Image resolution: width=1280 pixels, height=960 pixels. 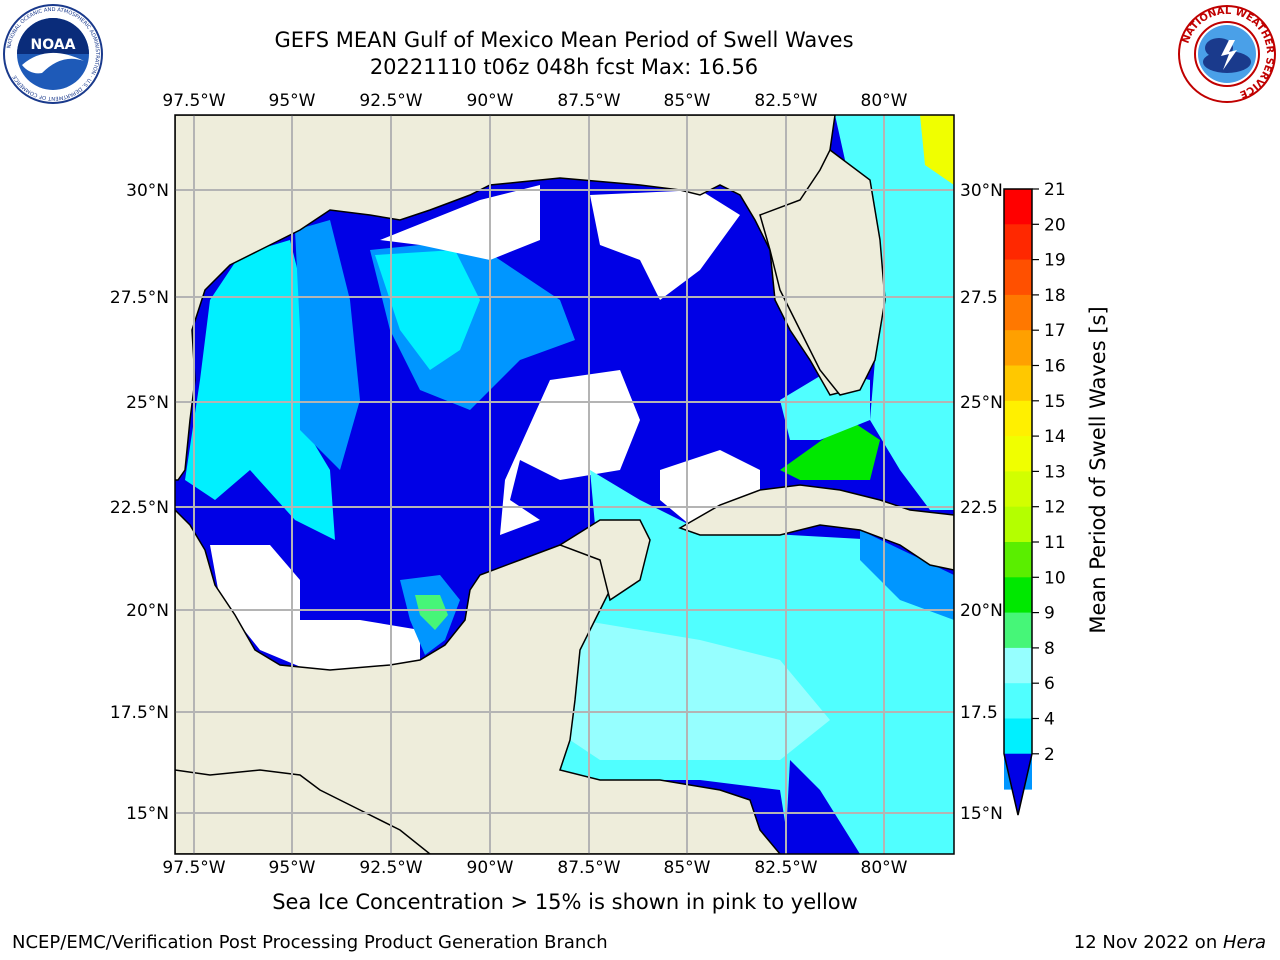 I want to click on lat-labels-right: 30°N 27.5 25°N 22.5 20°N 17.5 15°N, so click(x=981, y=502).